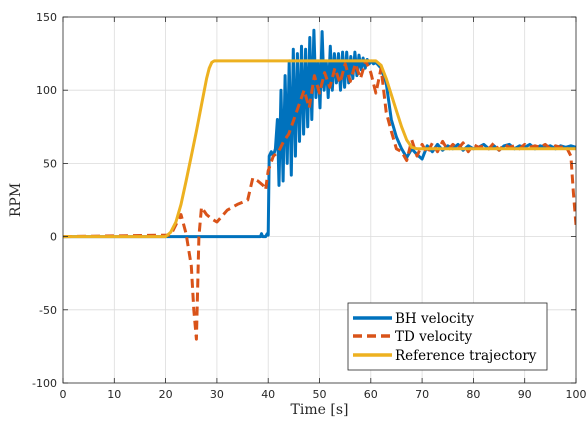 The image size is (587, 425). I want to click on x-tick-label: 50, so click(320, 394).